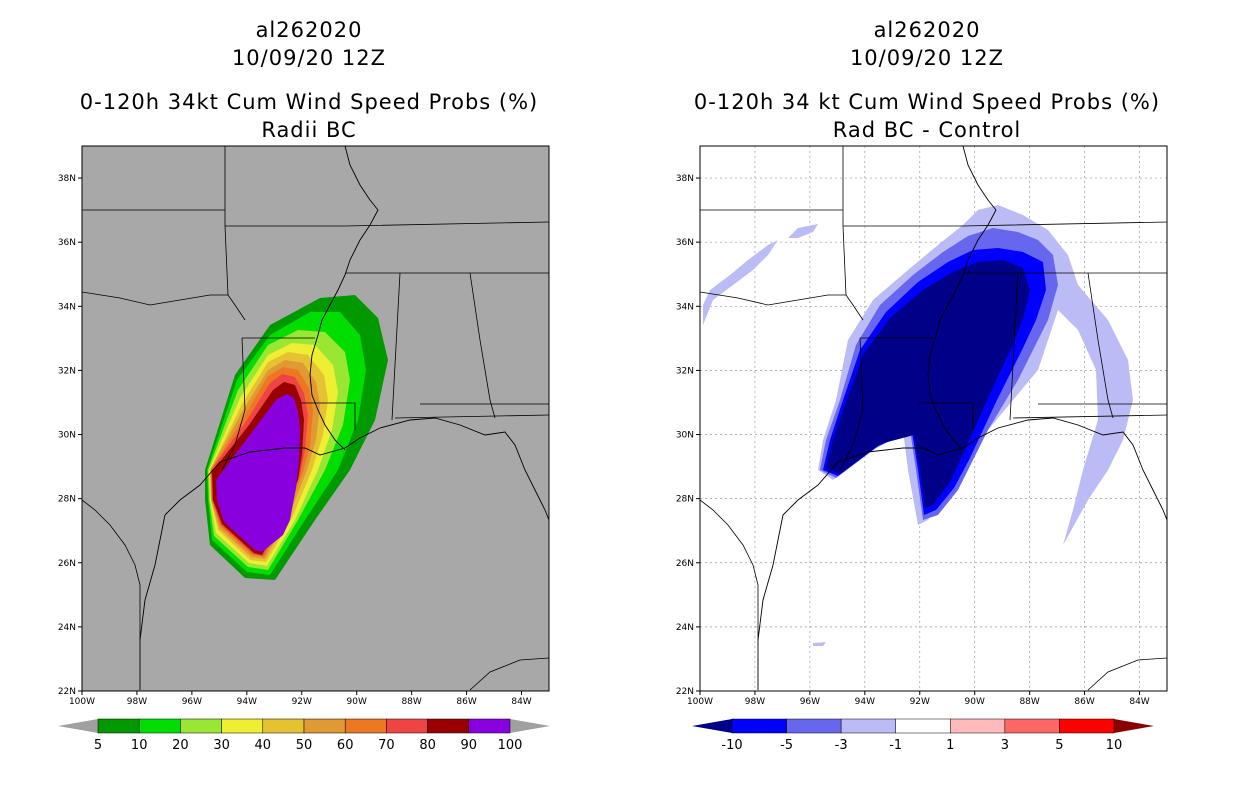  I want to click on right-datetime: 10/09/20 12Z, so click(927, 58).